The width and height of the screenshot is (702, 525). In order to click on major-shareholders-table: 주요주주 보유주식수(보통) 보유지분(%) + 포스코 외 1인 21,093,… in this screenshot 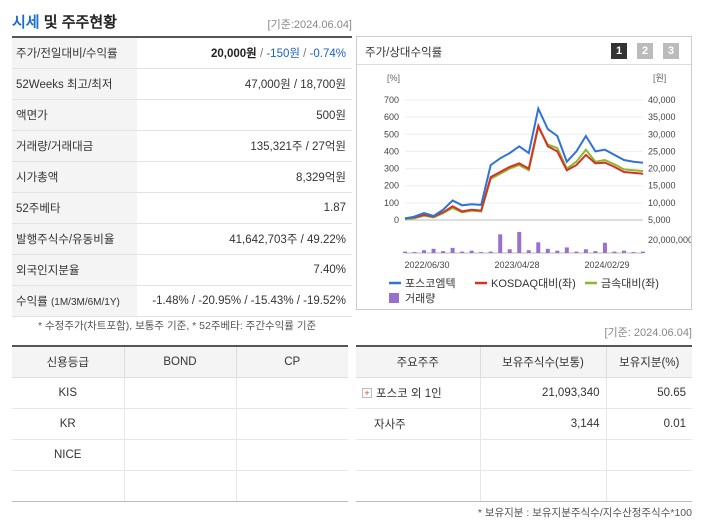, I will do `click(524, 423)`.